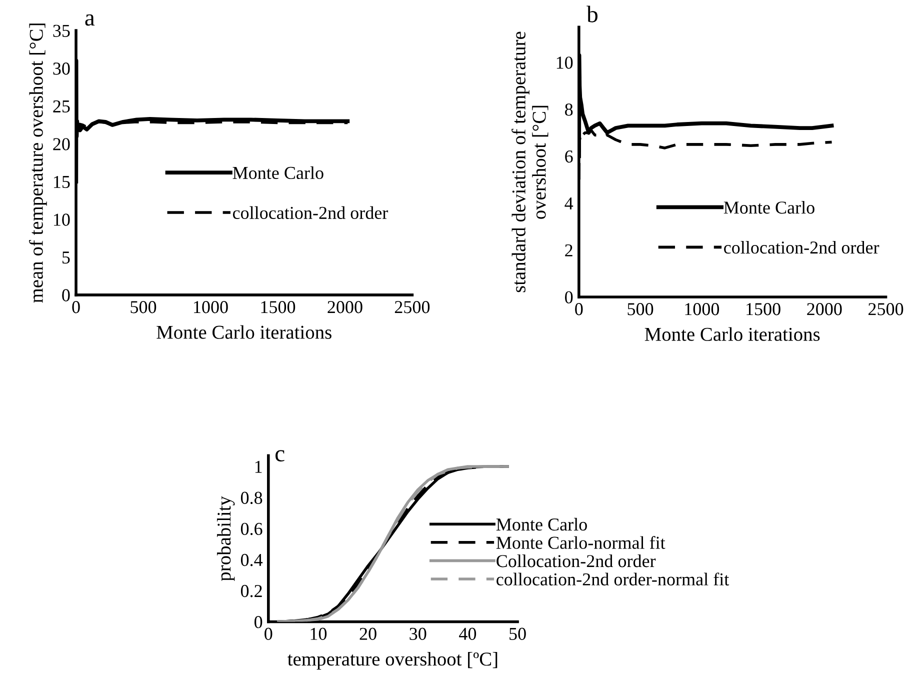 This screenshot has width=916, height=678. What do you see at coordinates (66, 258) in the screenshot?
I see `y-tick-label: 5` at bounding box center [66, 258].